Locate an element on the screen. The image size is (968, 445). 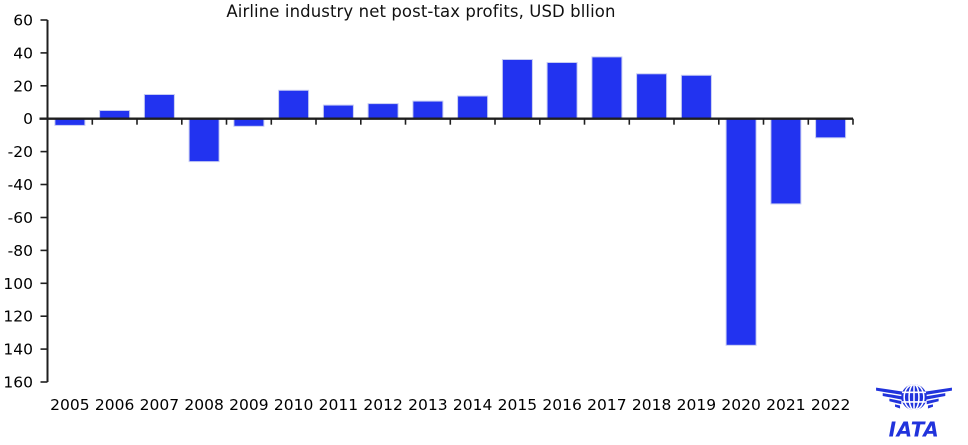
y-tick-label-40: 40 is located at coordinates (23, 53).